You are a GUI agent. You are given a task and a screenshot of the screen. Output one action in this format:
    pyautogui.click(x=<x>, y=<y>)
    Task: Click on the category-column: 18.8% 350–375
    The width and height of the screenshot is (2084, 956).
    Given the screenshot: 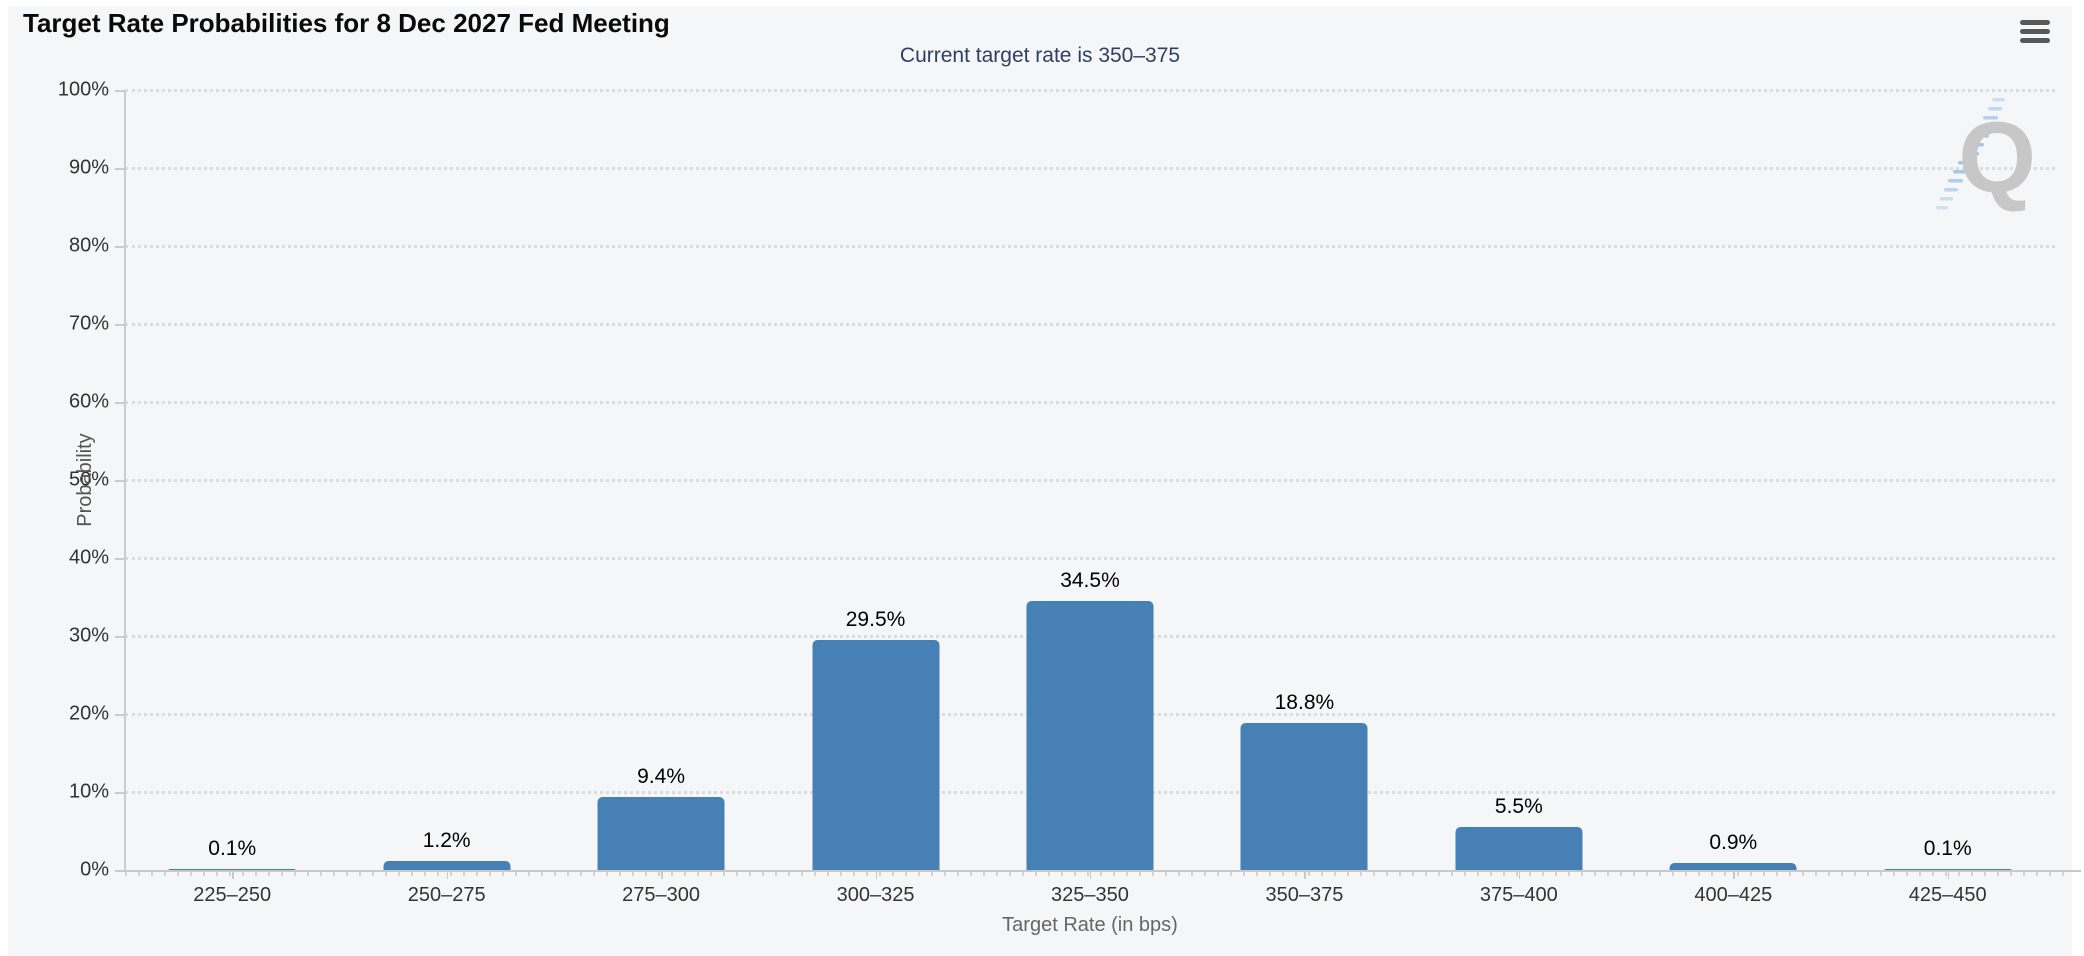 What is the action you would take?
    pyautogui.click(x=1304, y=498)
    